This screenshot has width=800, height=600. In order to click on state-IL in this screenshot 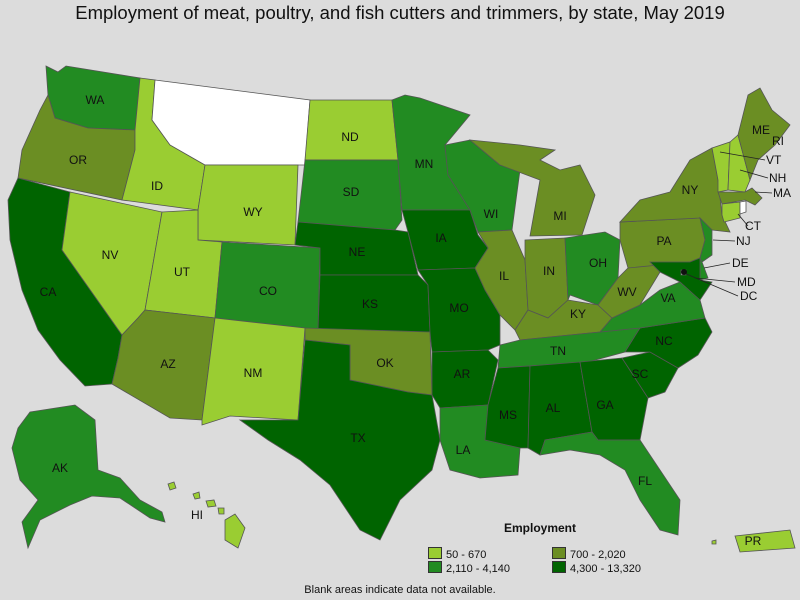, I will do `click(501, 280)`.